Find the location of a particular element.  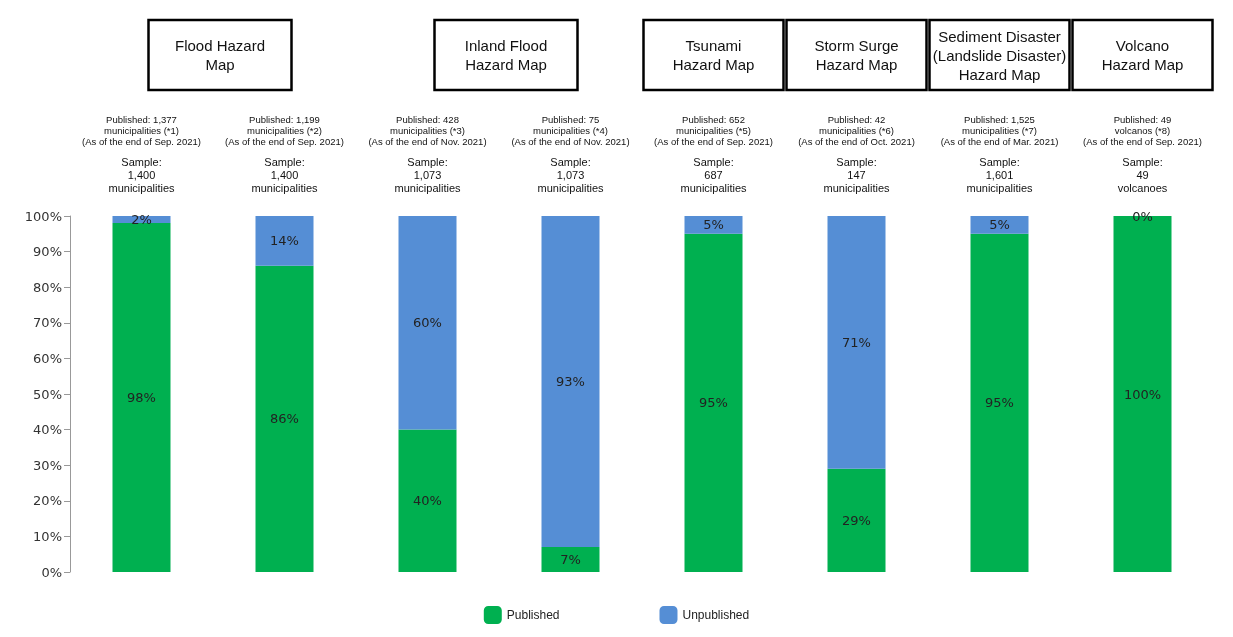

y-tick-label: 20% is located at coordinates (47, 501).